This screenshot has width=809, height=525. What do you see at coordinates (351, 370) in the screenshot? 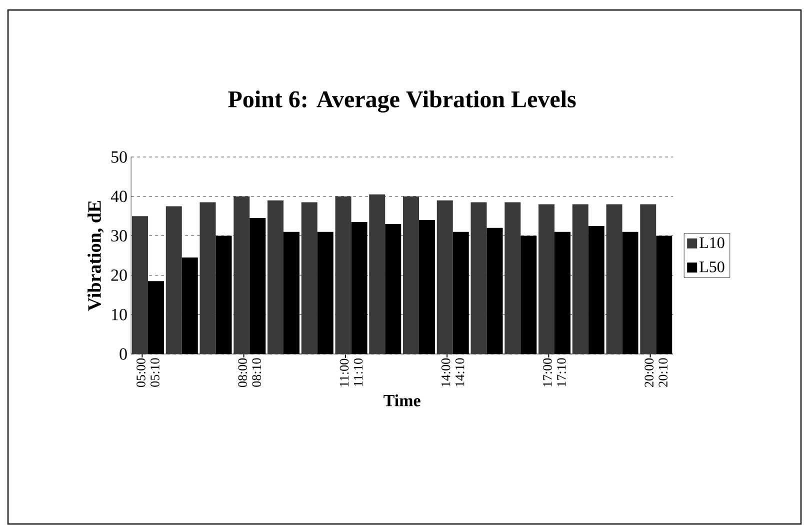
I see `x-tick-label: 11:00-11:10` at bounding box center [351, 370].